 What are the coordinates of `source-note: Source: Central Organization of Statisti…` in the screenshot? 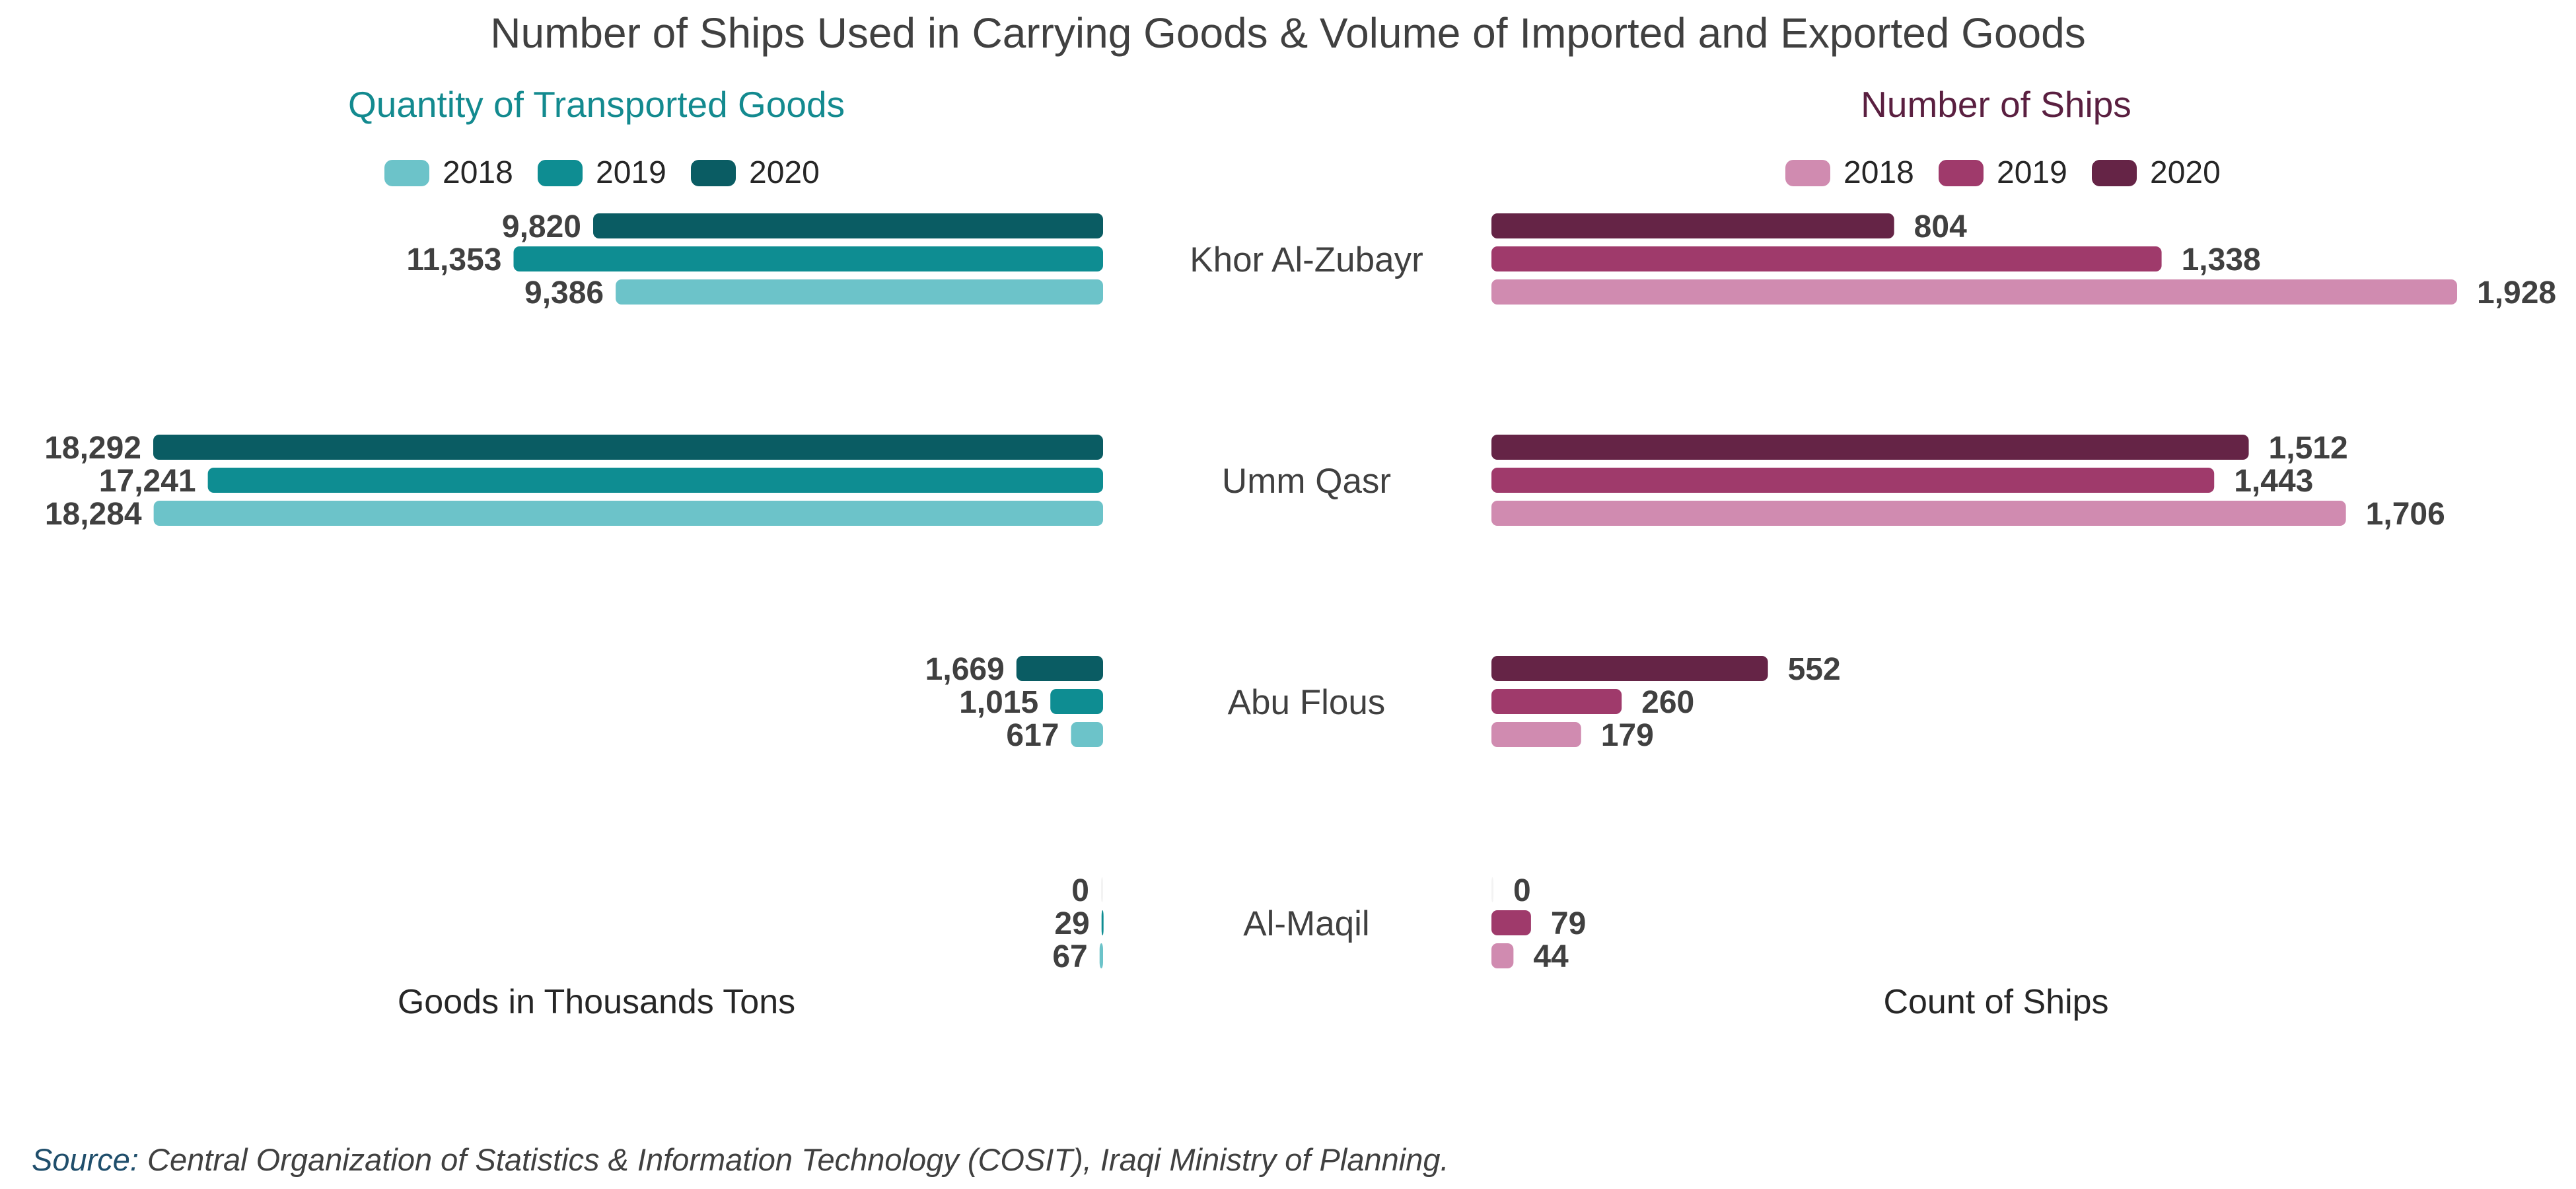 It's located at (740, 1159).